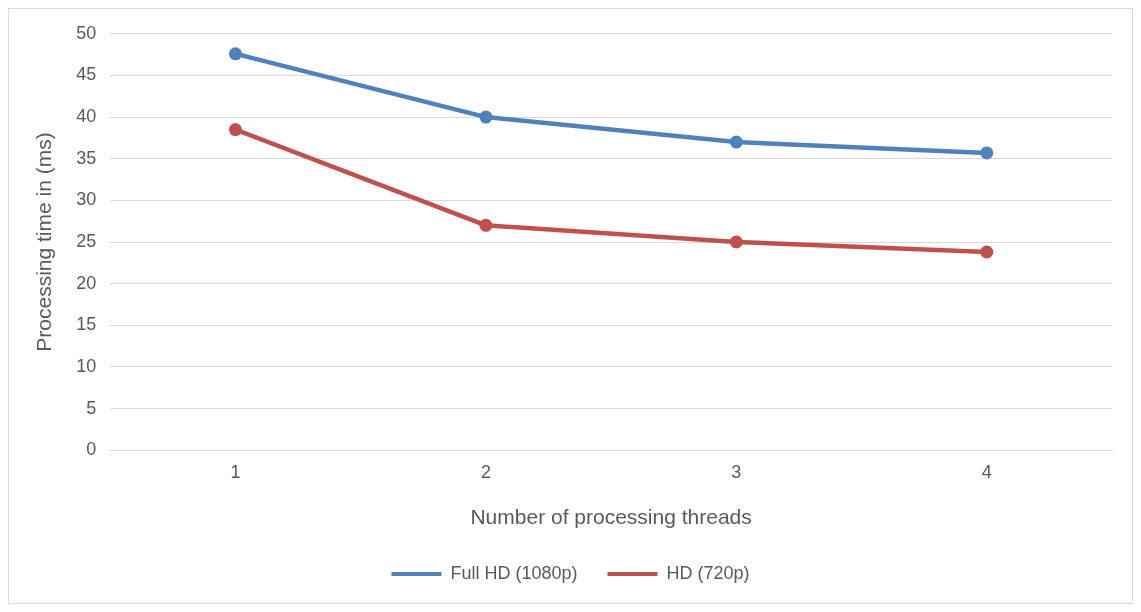  Describe the element at coordinates (86, 74) in the screenshot. I see `y-tick-label: 45` at that location.